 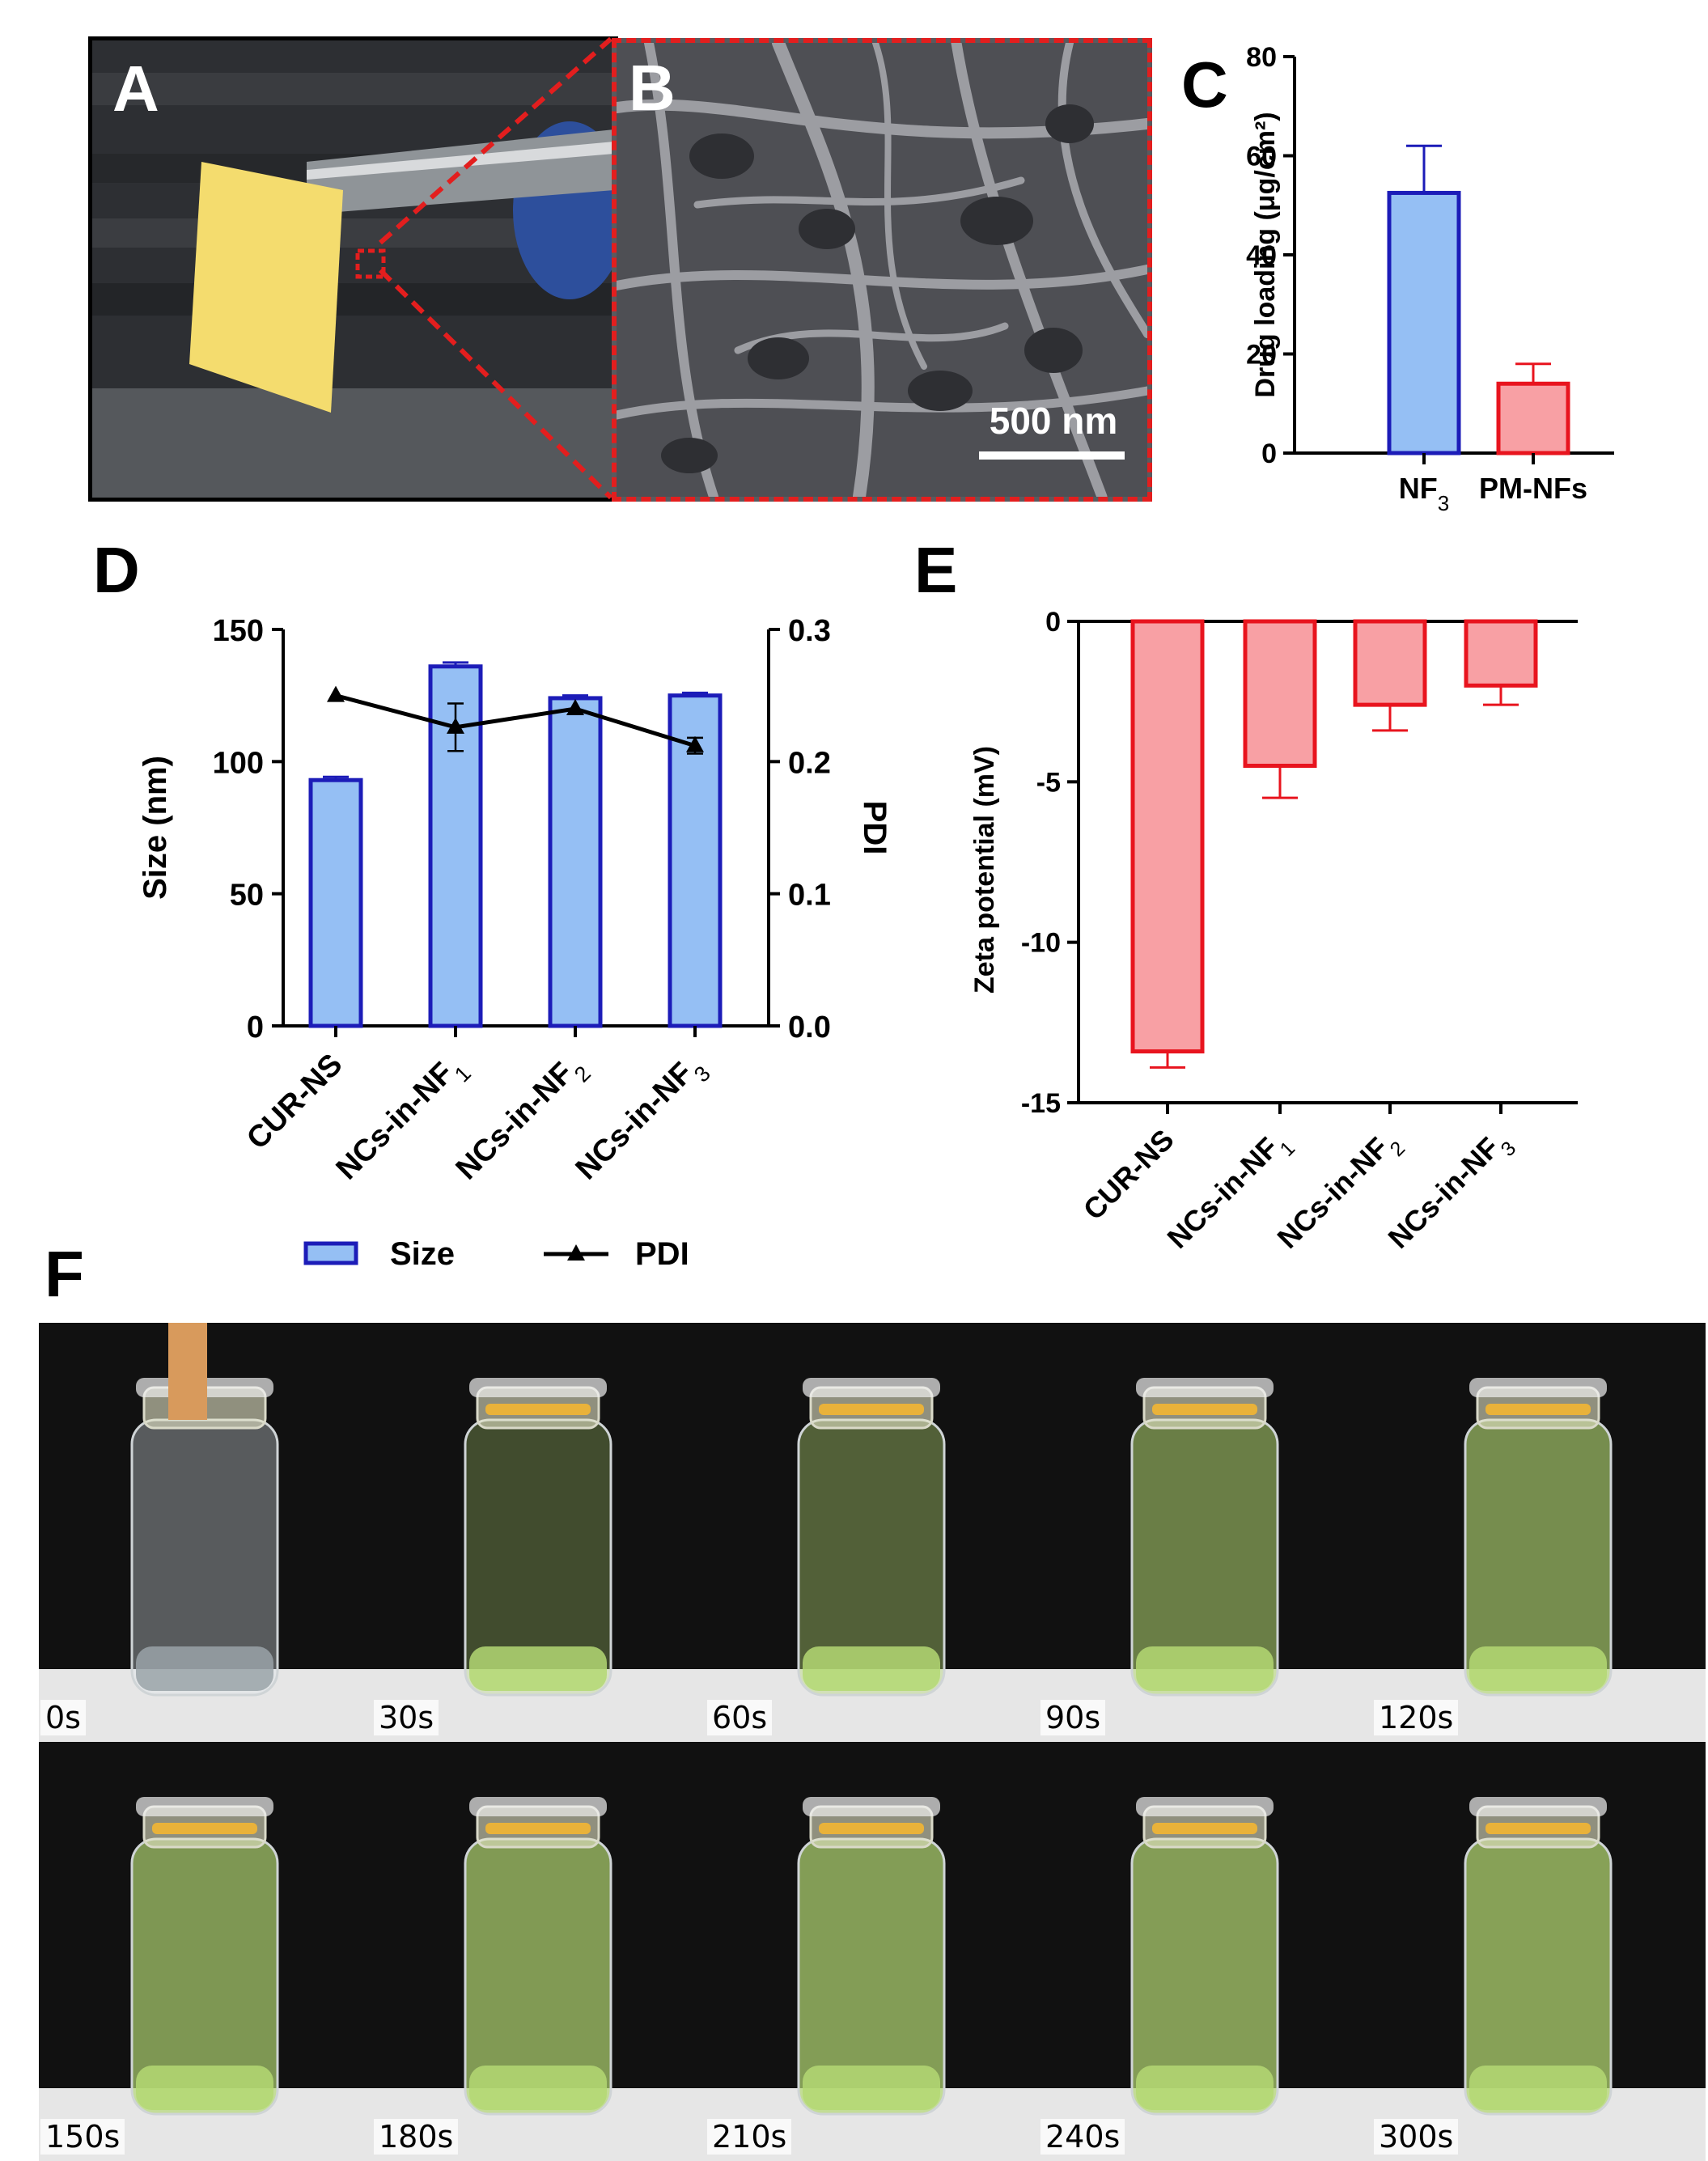 I want to click on callout-line-top, so click(x=495, y=140).